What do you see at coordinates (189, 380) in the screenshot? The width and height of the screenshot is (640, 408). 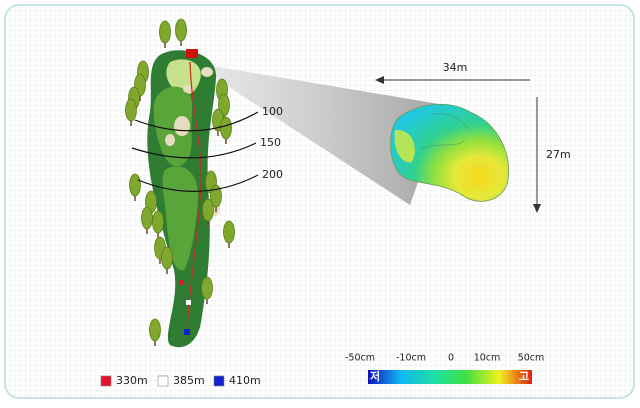 I see `legend-label: 385m` at bounding box center [189, 380].